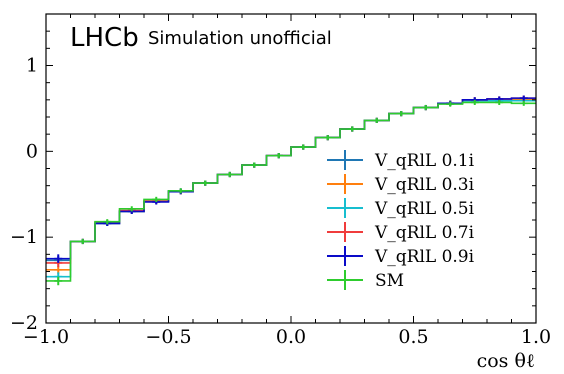 The height and width of the screenshot is (374, 564). Describe the element at coordinates (24, 237) in the screenshot. I see `y-tick-label: −1` at that location.